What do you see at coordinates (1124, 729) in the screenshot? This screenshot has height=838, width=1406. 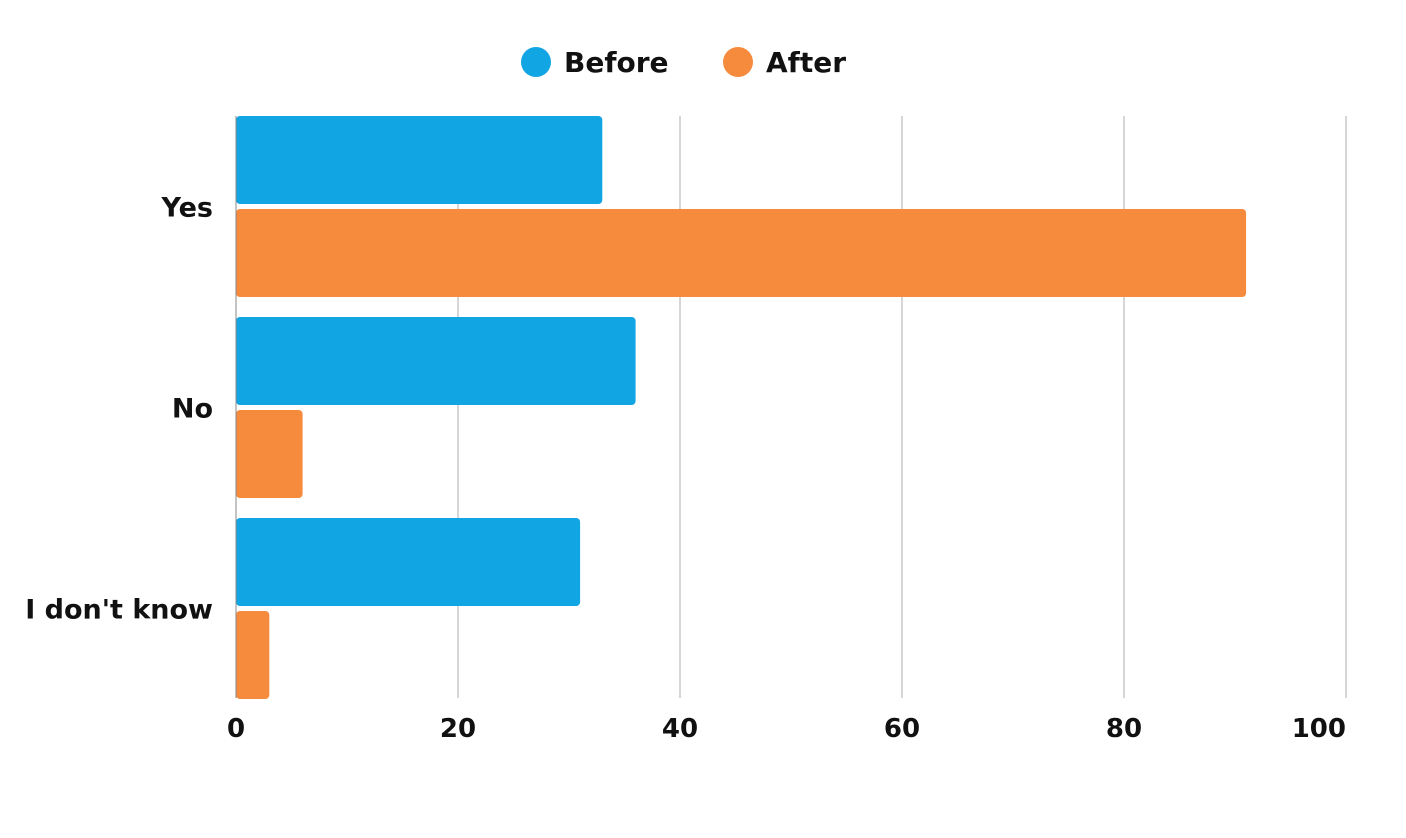 I see `x-tick-label: 80` at bounding box center [1124, 729].